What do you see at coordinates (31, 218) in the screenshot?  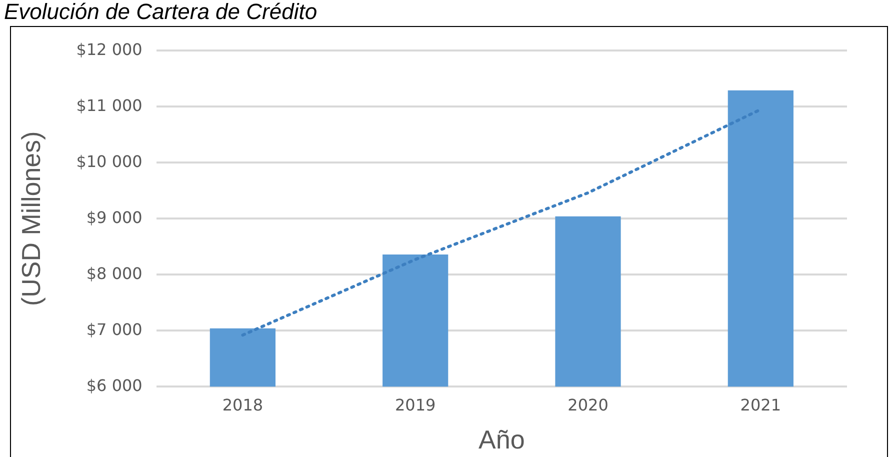 I see `y-axis-title: (USD Millones)` at bounding box center [31, 218].